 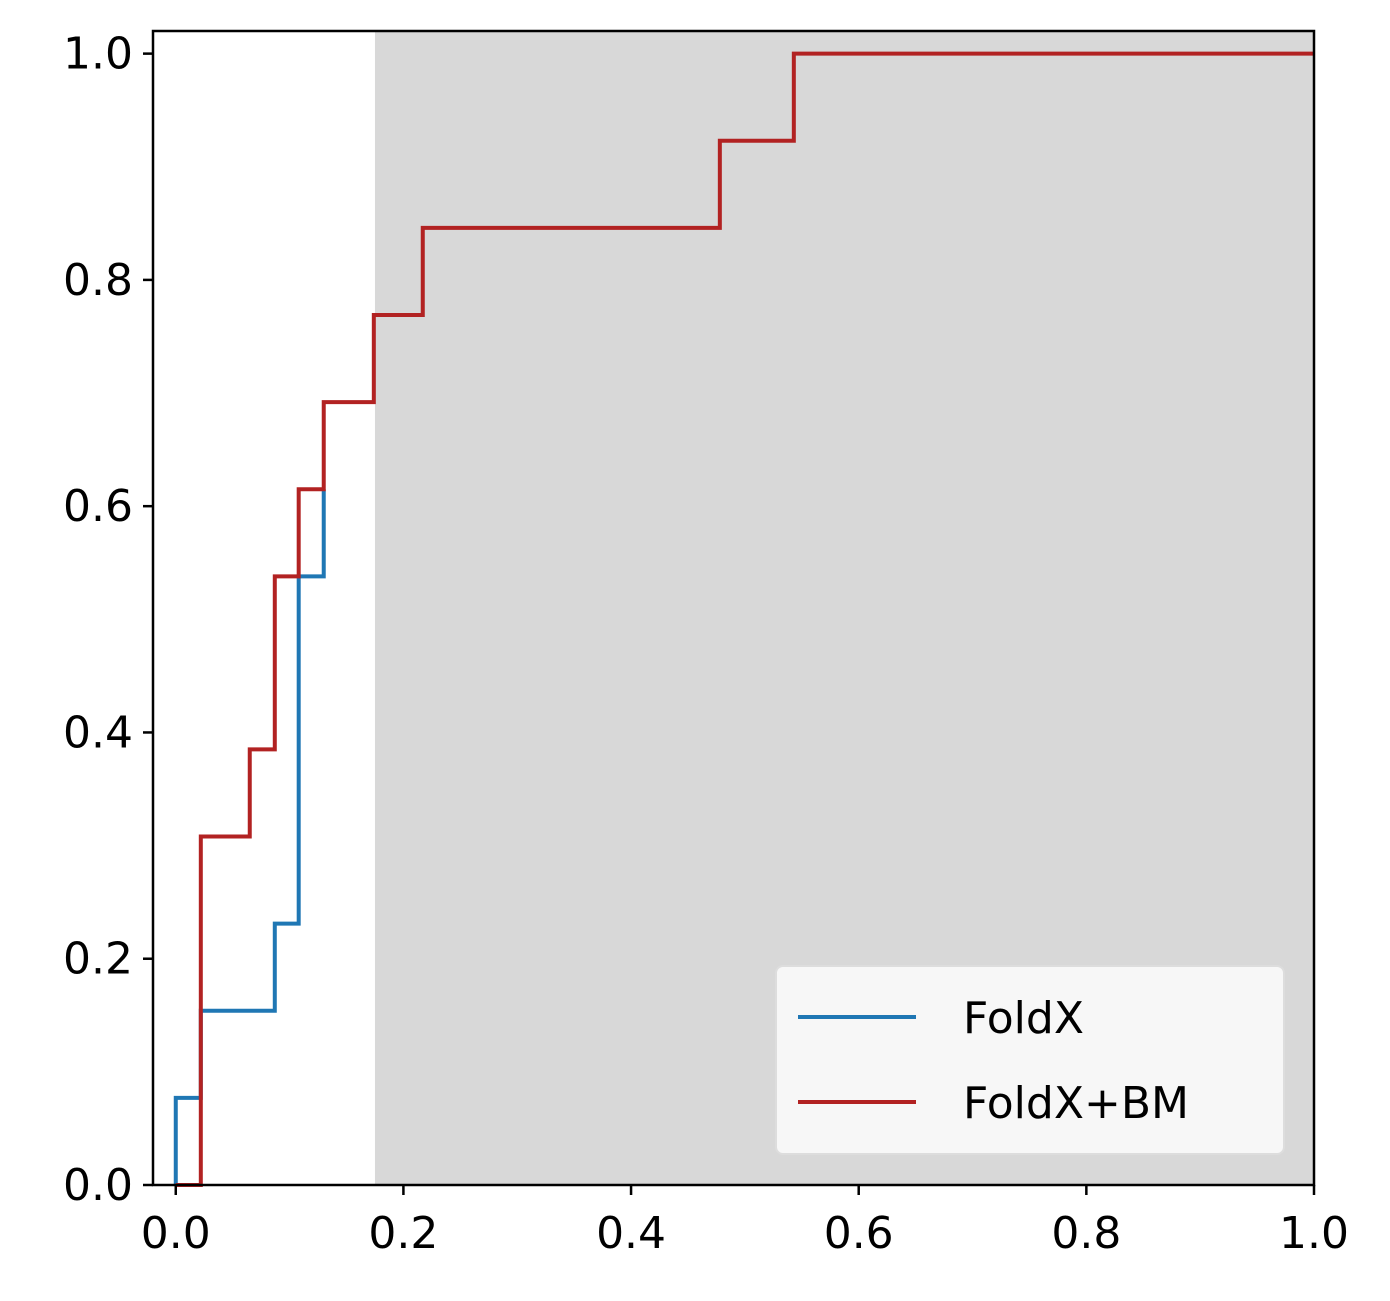 What do you see at coordinates (403, 1233) in the screenshot?
I see `x-tick-label: 0.2` at bounding box center [403, 1233].